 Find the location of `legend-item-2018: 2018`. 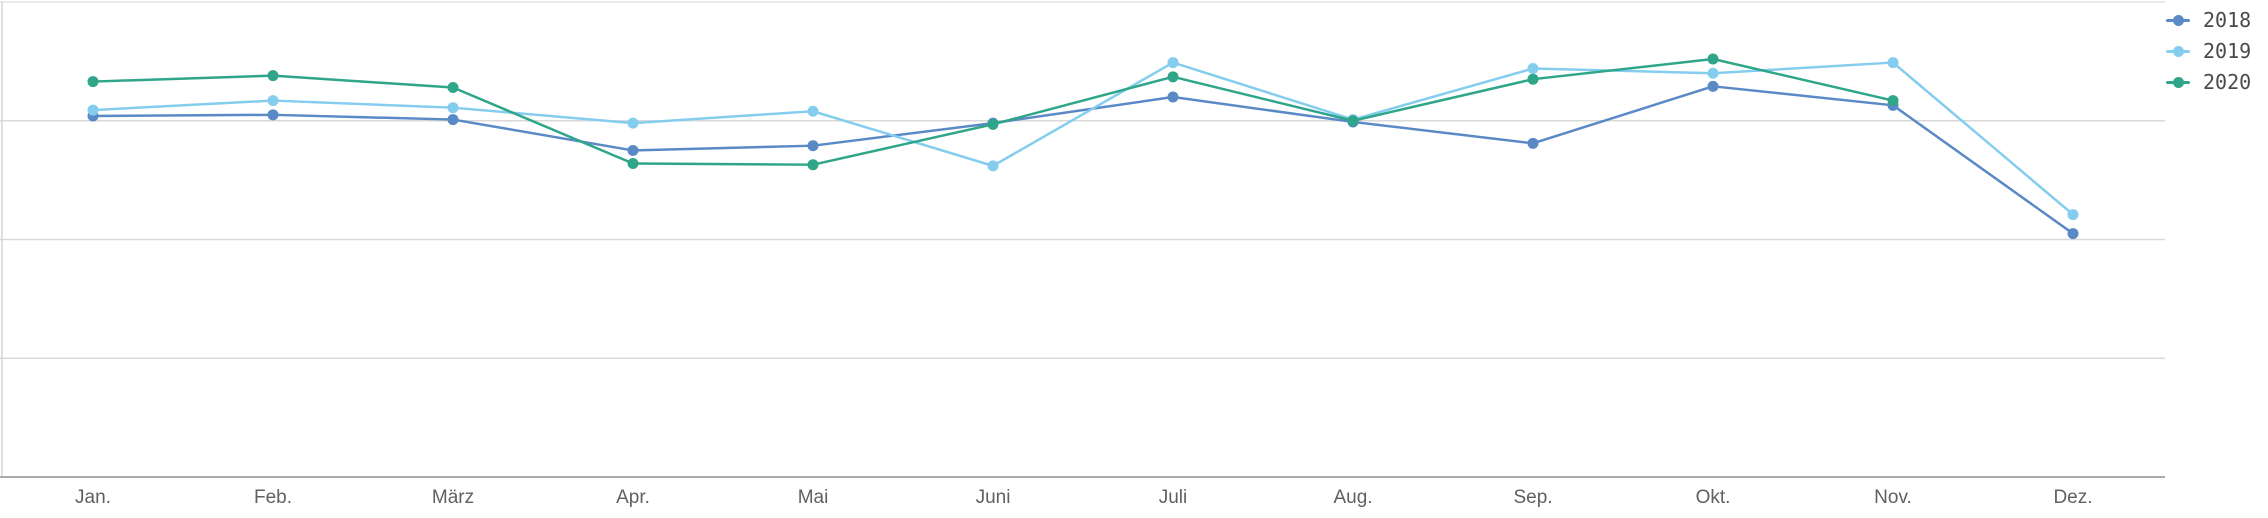

legend-item-2018: 2018 is located at coordinates (2208, 20).